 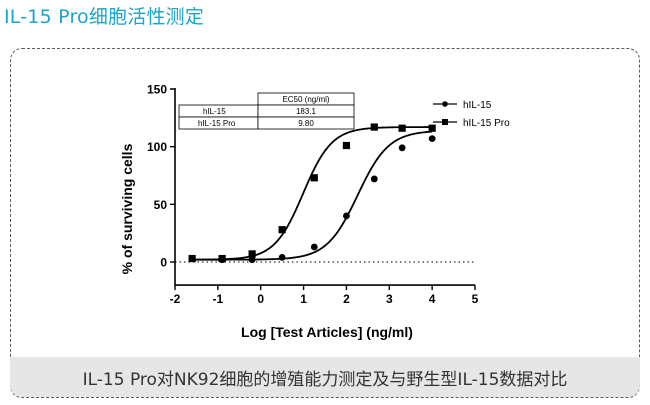 I want to click on table-row-2-value-cell, so click(x=306, y=123).